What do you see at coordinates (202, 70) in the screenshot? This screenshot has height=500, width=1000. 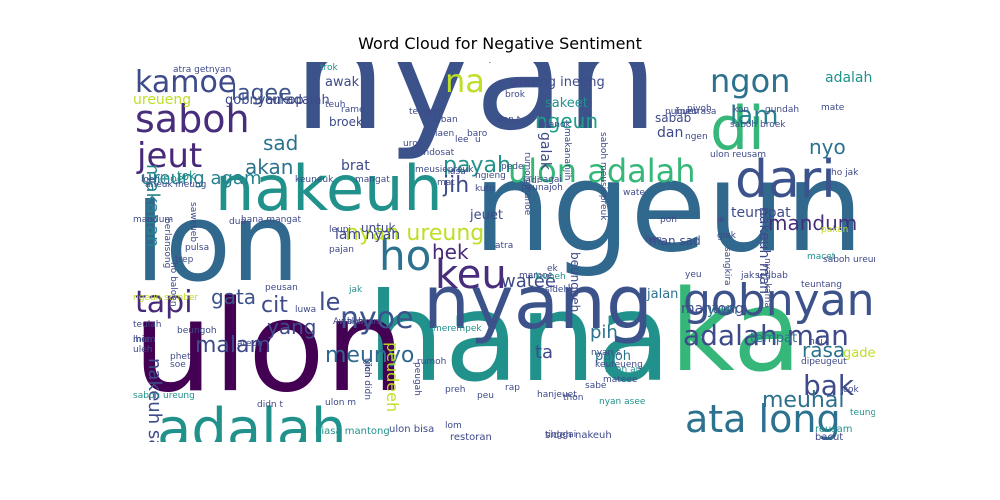 I see `word-atra-getnyan-89: atra getnyan` at bounding box center [202, 70].